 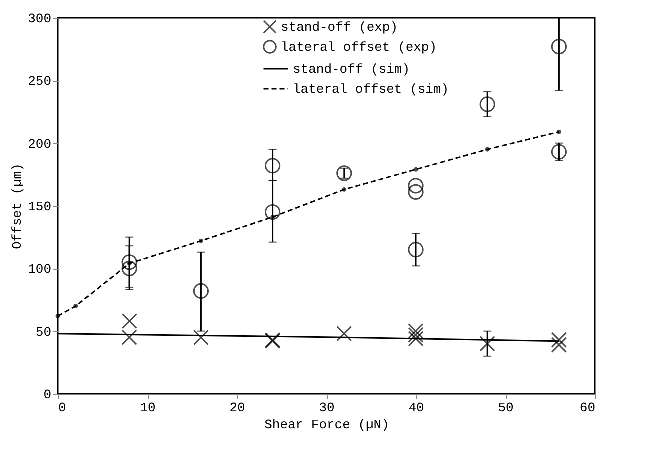 What do you see at coordinates (359, 47) in the screenshot?
I see `legend-label: lateral offset (exp)` at bounding box center [359, 47].